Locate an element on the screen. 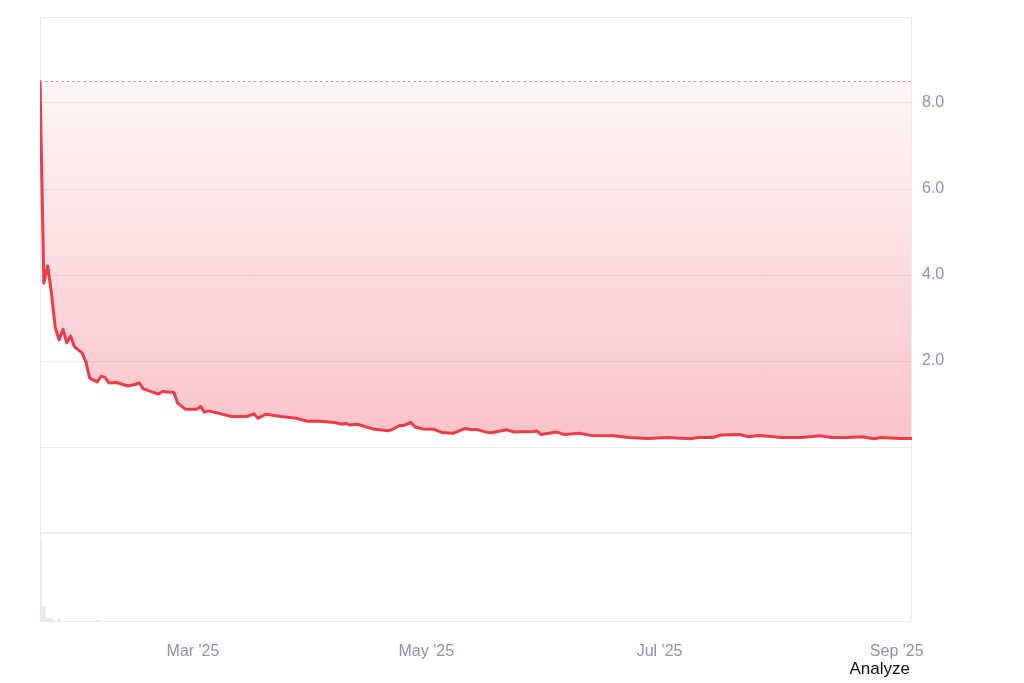  text: Analyze is located at coordinates (879, 669).